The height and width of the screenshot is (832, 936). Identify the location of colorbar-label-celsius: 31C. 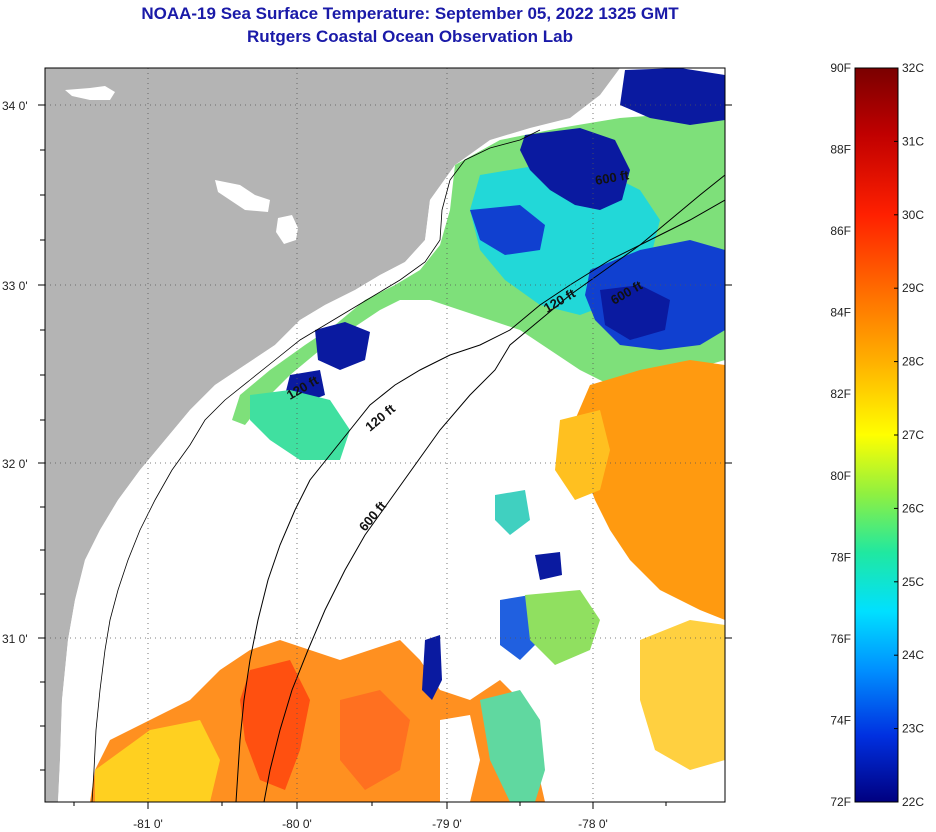
(913, 141).